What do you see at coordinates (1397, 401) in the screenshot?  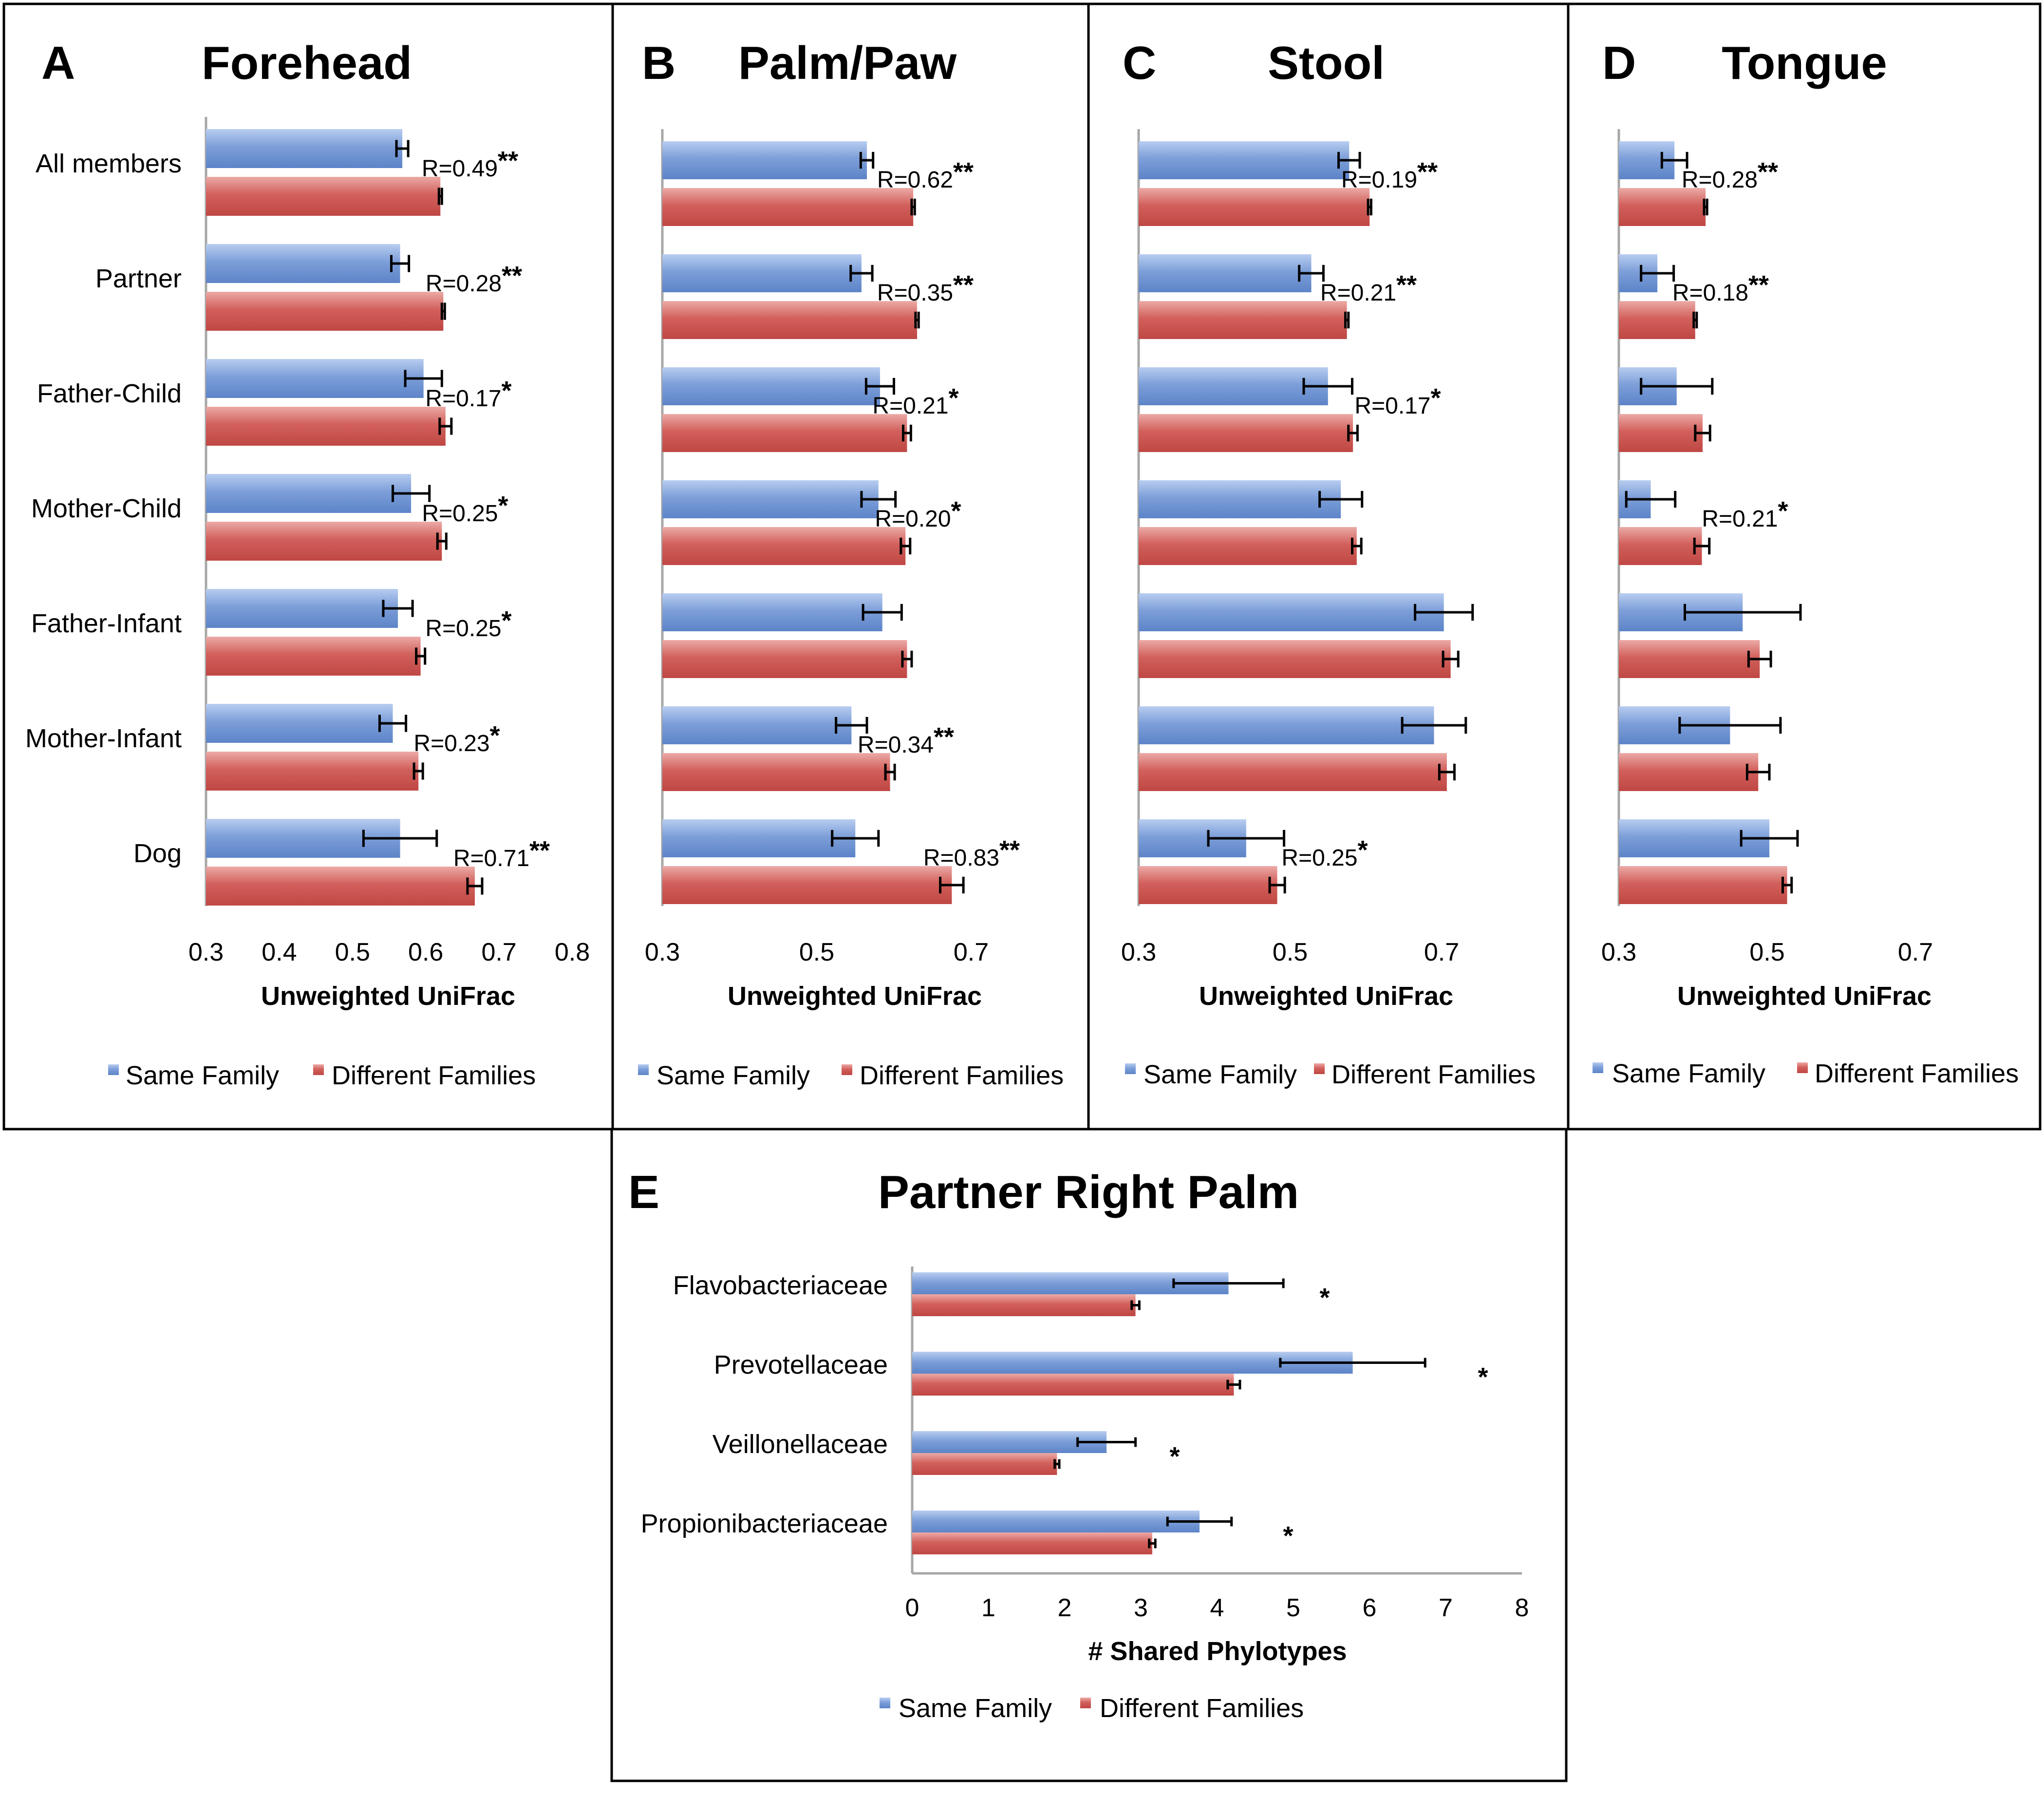 I see `annotation-c-2: R=0.17*` at bounding box center [1397, 401].